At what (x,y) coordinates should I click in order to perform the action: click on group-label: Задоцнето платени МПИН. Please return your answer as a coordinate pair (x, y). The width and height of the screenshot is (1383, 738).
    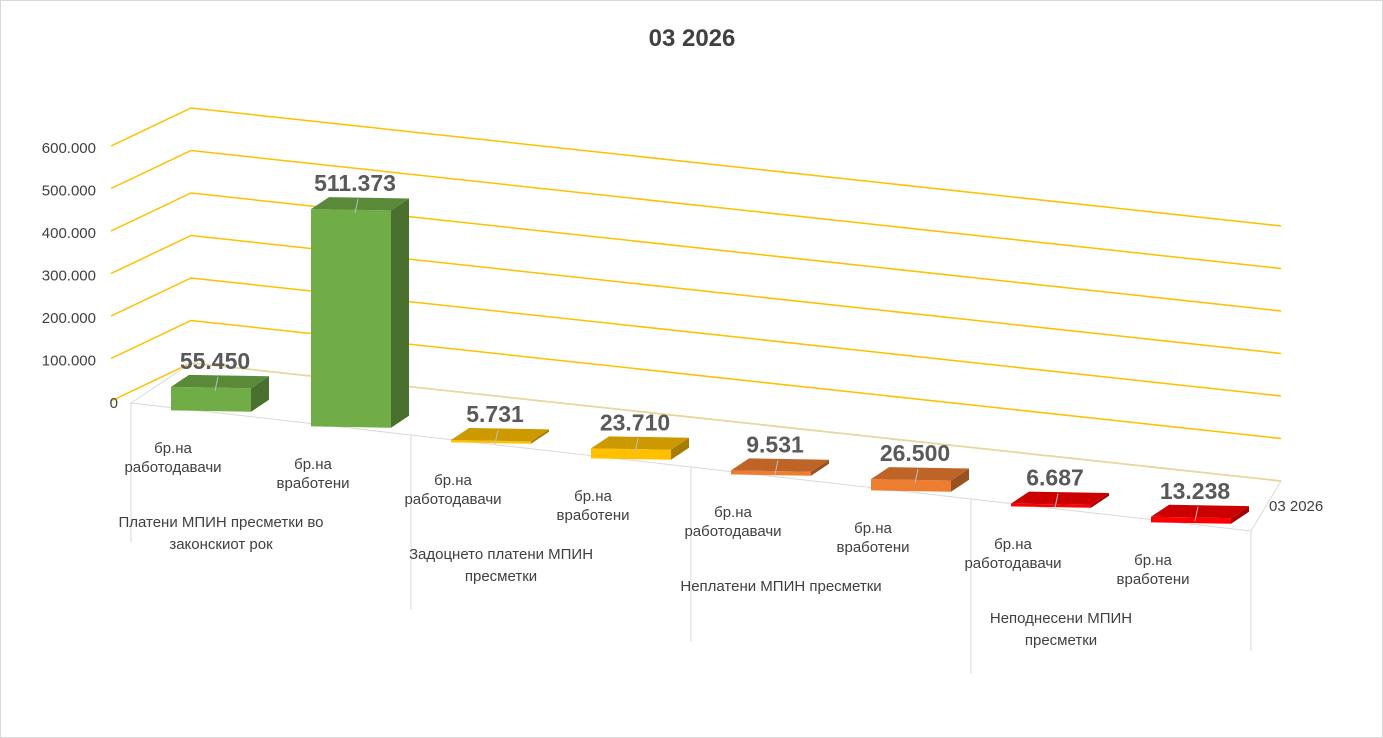
    Looking at the image, I should click on (501, 554).